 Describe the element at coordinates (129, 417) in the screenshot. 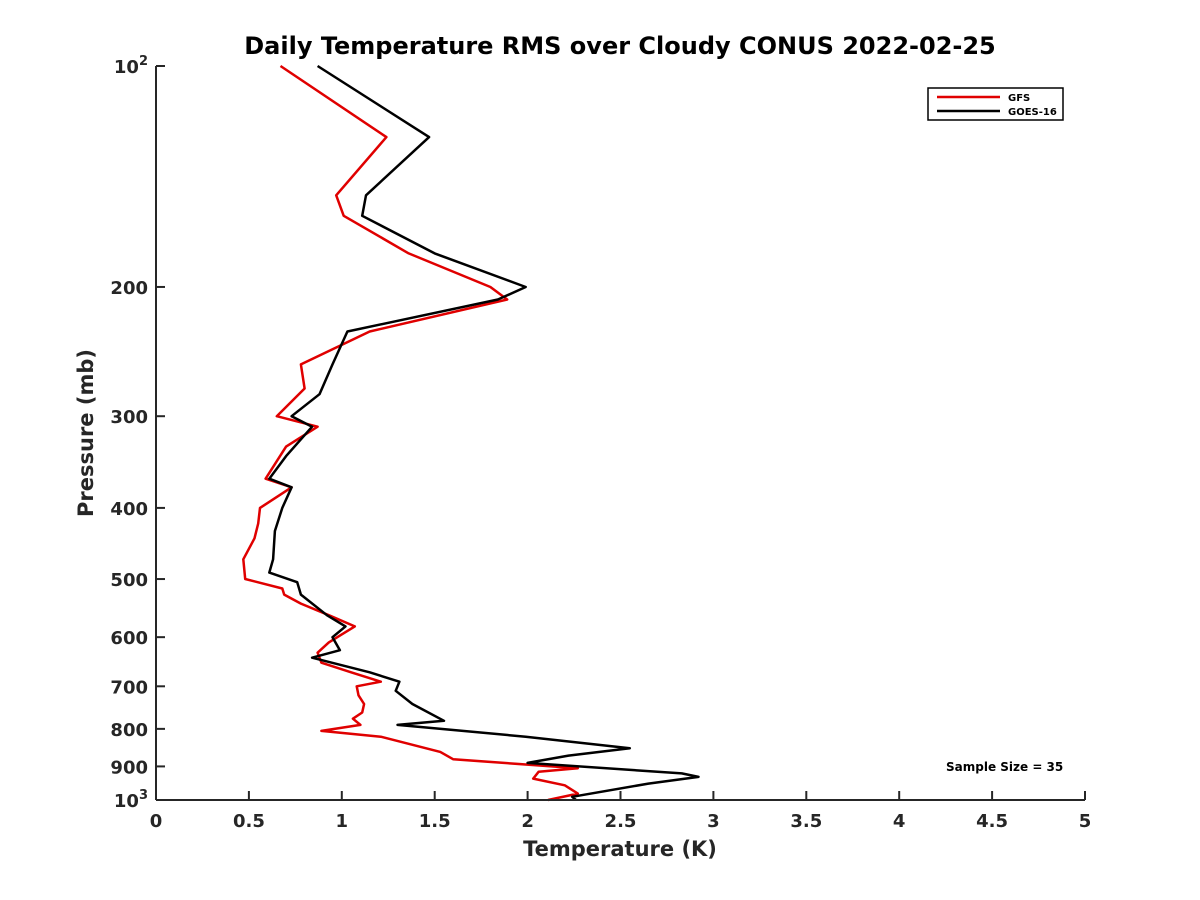

I see `y-tick-label: 300` at that location.